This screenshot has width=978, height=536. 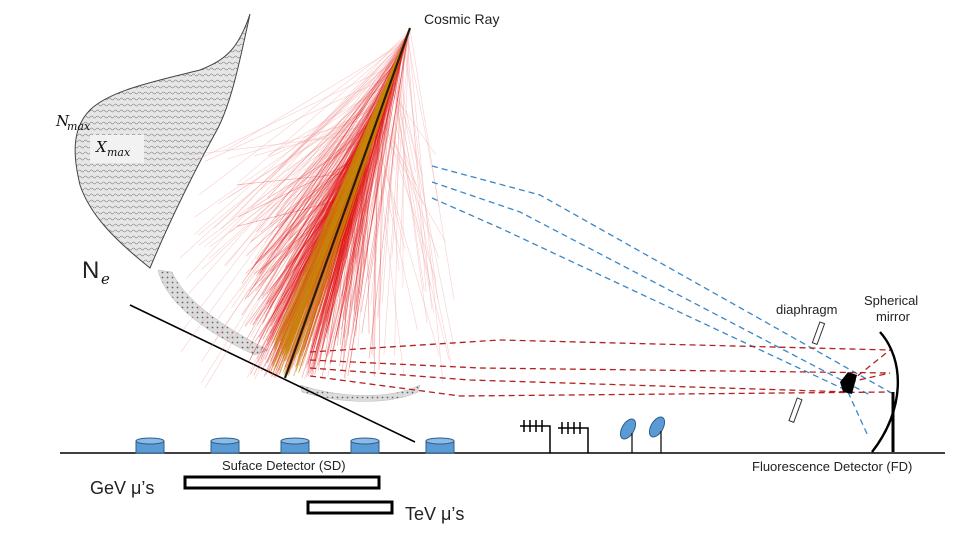 I want to click on xmax-label-box, so click(x=117, y=149).